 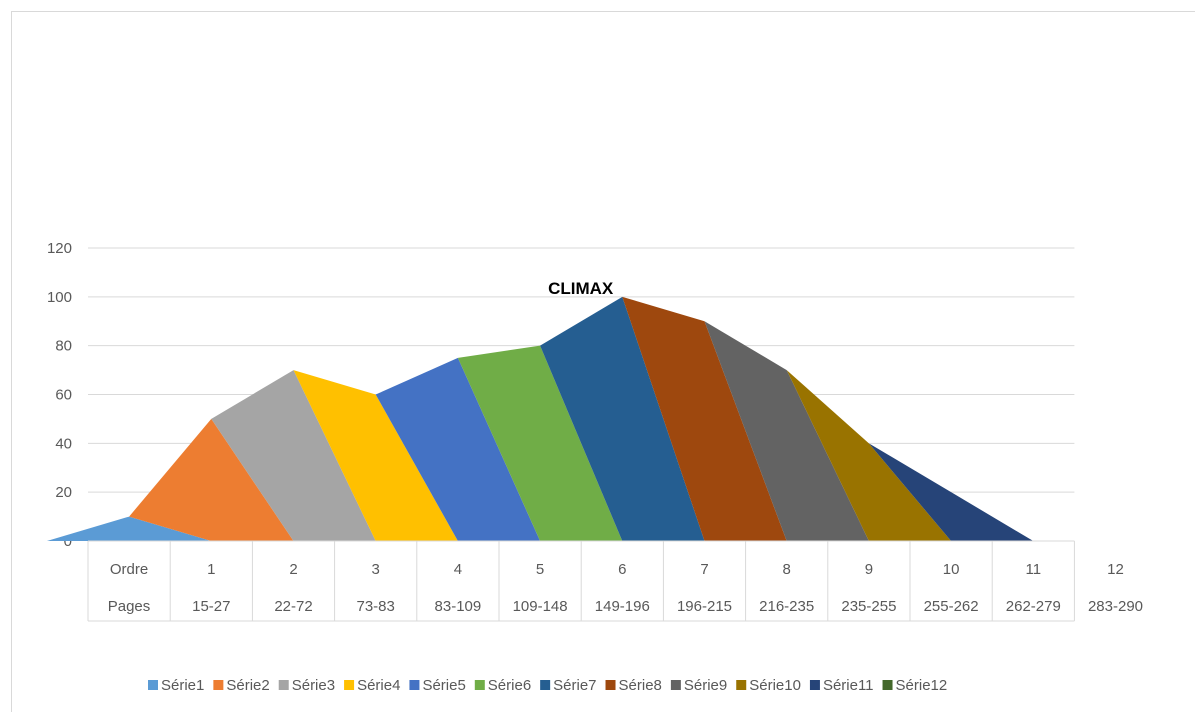 I want to click on legend-label: Série12, so click(x=922, y=685).